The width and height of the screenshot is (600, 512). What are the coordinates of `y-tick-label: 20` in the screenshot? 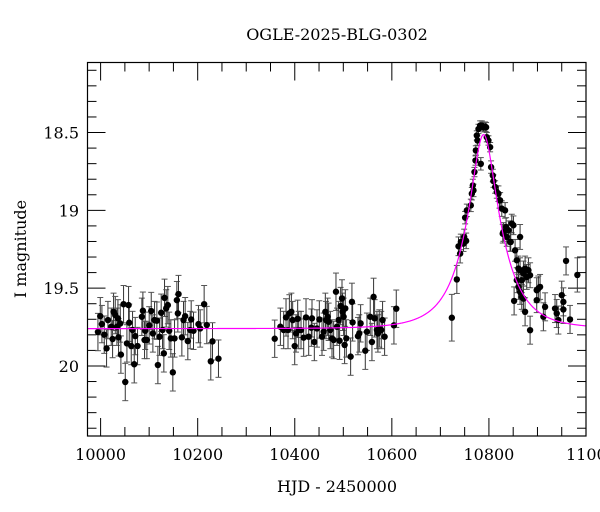 It's located at (69, 366).